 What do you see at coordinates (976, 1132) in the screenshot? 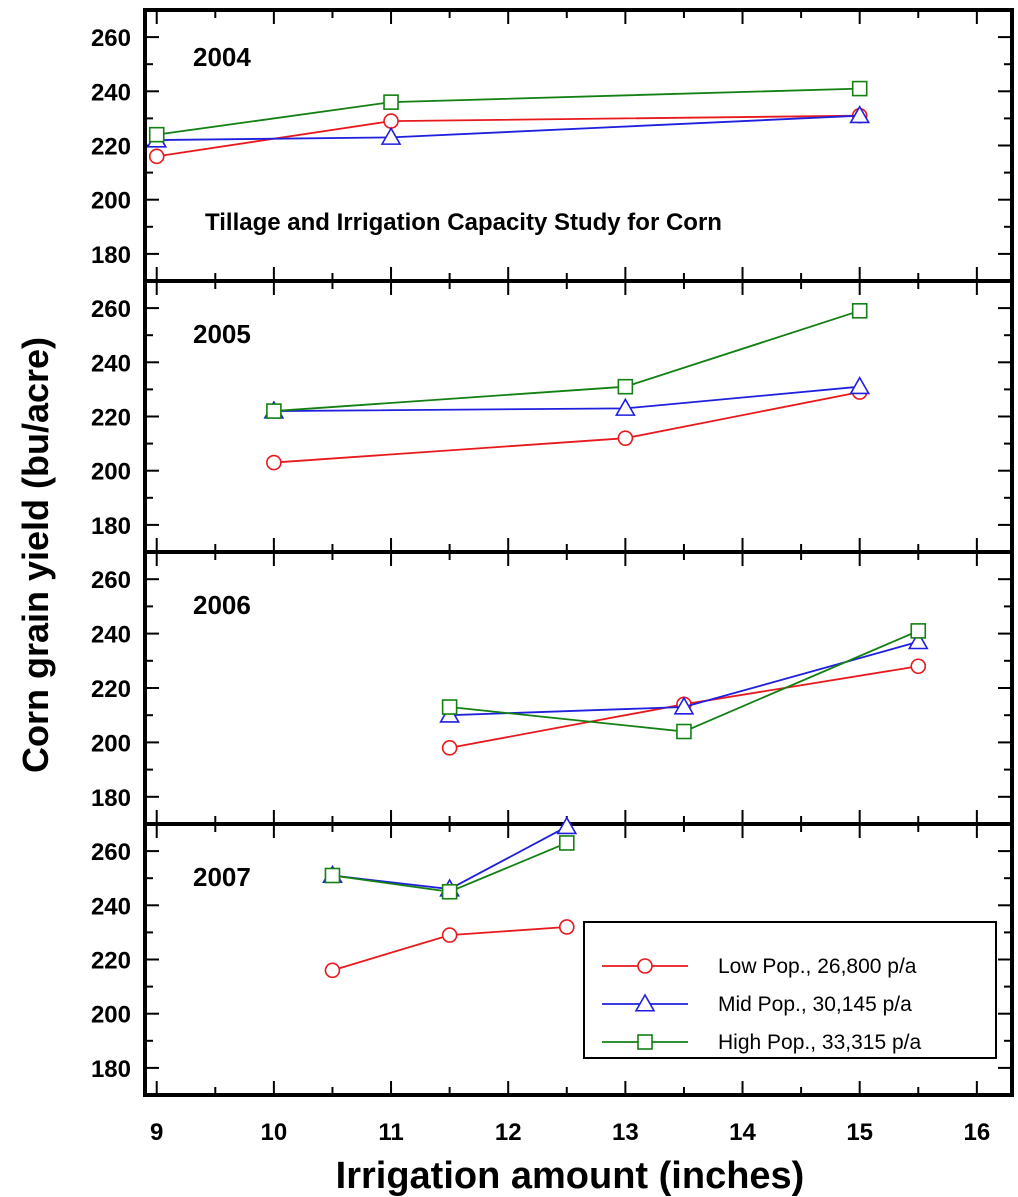
I see `x-tick-label: 16` at bounding box center [976, 1132].